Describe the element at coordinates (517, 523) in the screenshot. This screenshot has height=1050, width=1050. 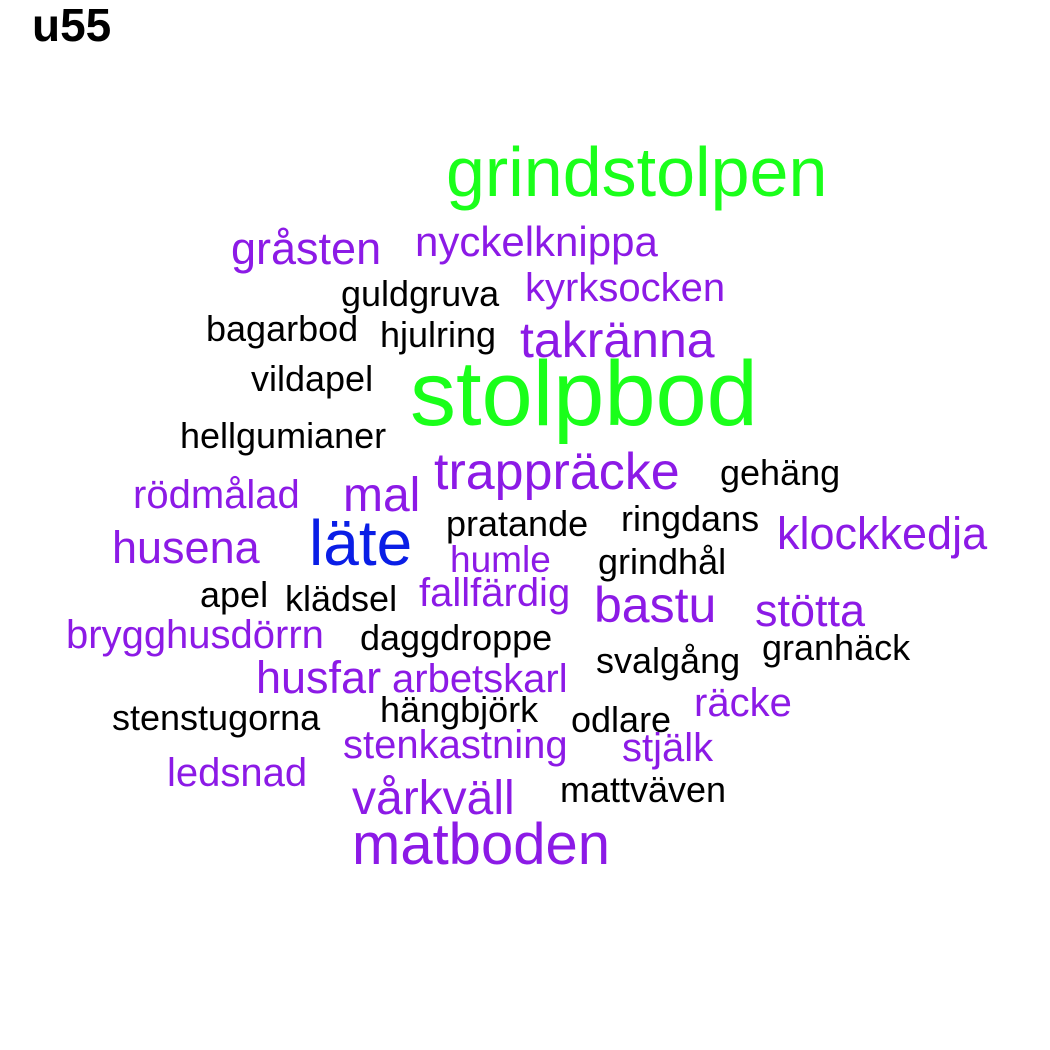
I see `word-pratande: pratande` at that location.